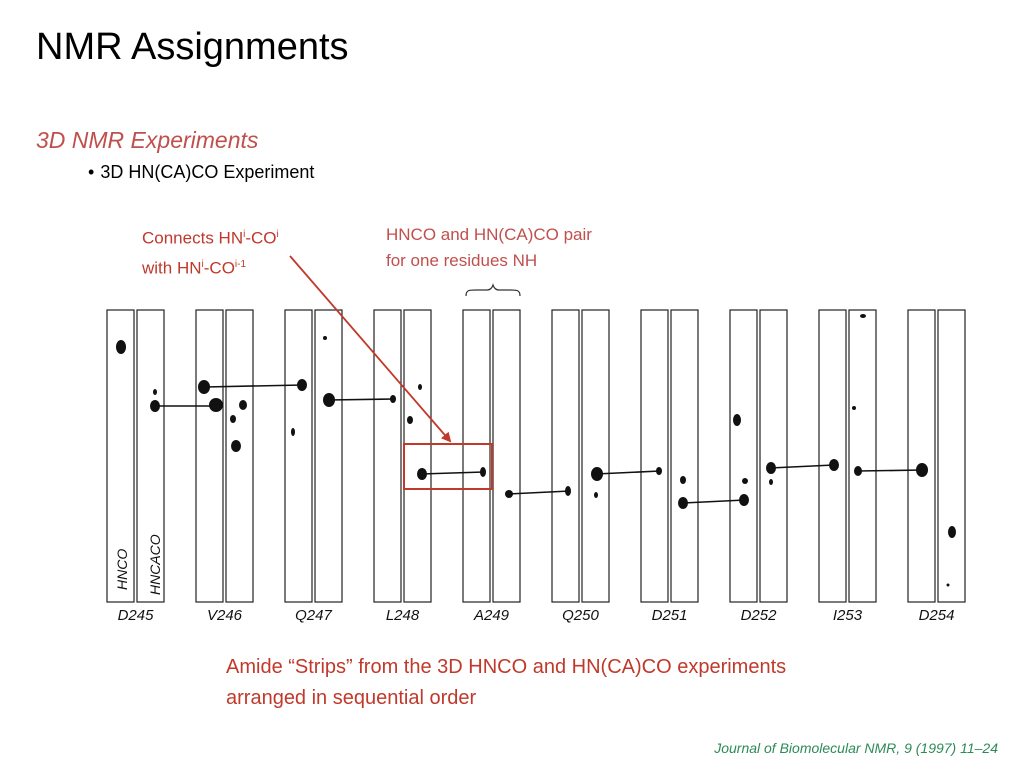 The width and height of the screenshot is (1024, 768). What do you see at coordinates (462, 260) in the screenshot?
I see `callout-pair-line2: for one residues NH` at bounding box center [462, 260].